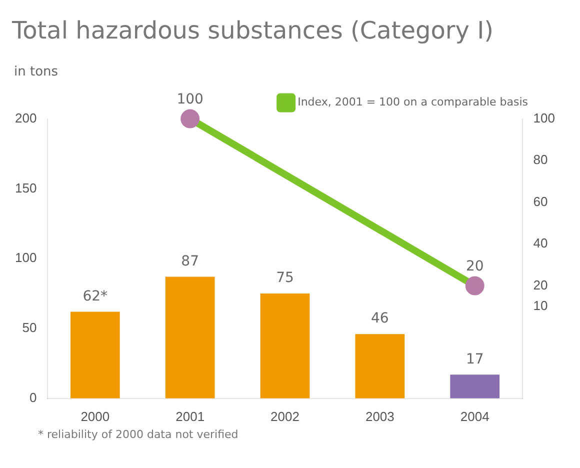  I want to click on text: * reliability of 2000 data not verified, so click(139, 434).